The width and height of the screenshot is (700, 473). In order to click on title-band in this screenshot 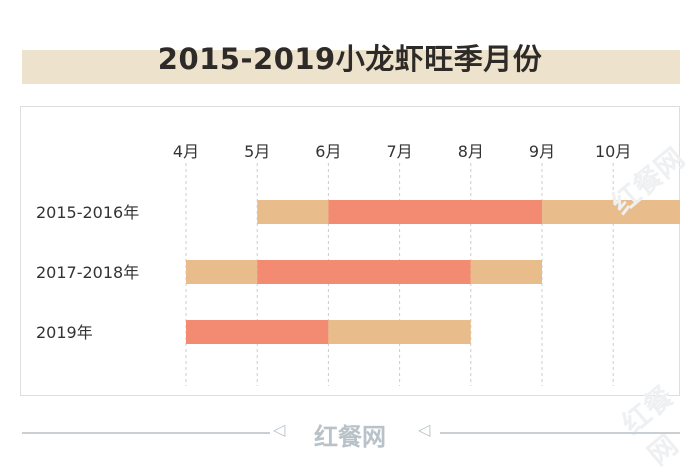, I will do `click(351, 67)`.